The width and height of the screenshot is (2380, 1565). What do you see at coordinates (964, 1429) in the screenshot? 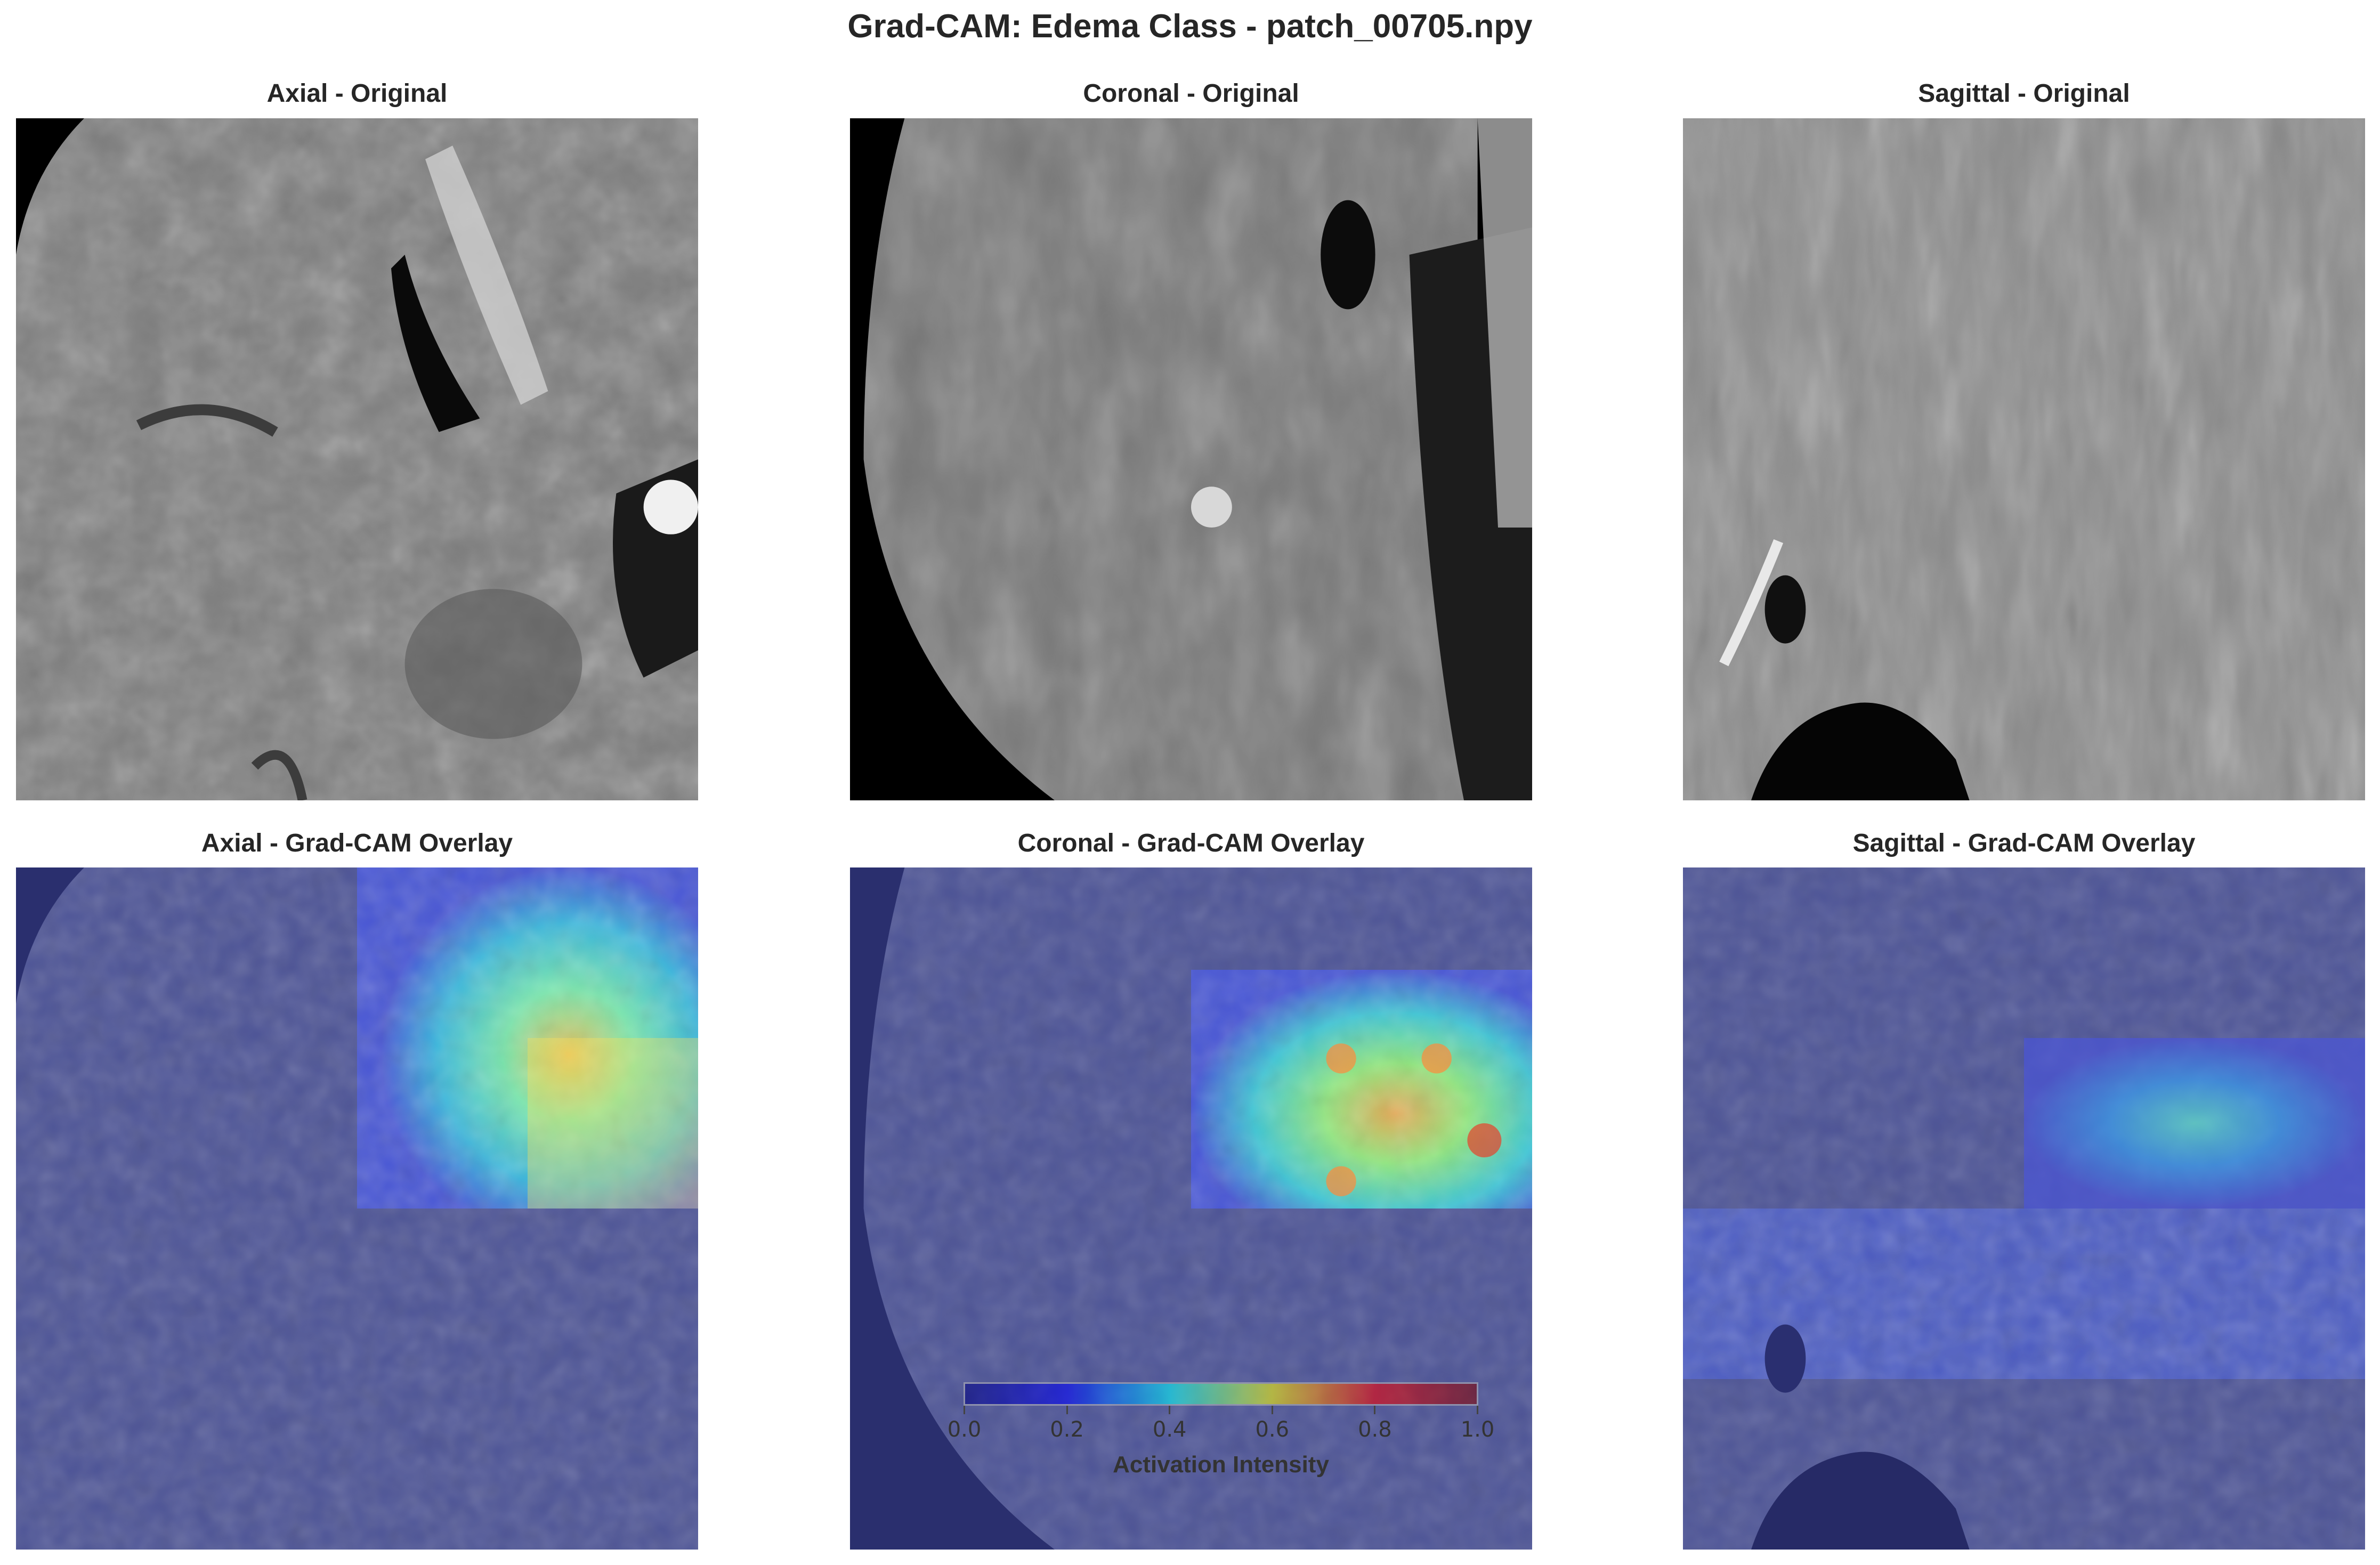
I see `colorbar-tick-label: 0.0` at bounding box center [964, 1429].